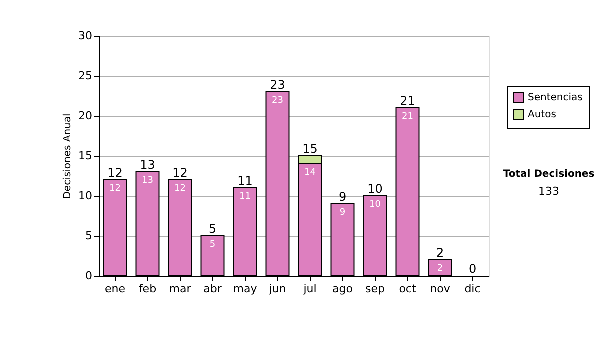 The width and height of the screenshot is (600, 340). What do you see at coordinates (408, 117) in the screenshot?
I see `data-label: 21` at bounding box center [408, 117].